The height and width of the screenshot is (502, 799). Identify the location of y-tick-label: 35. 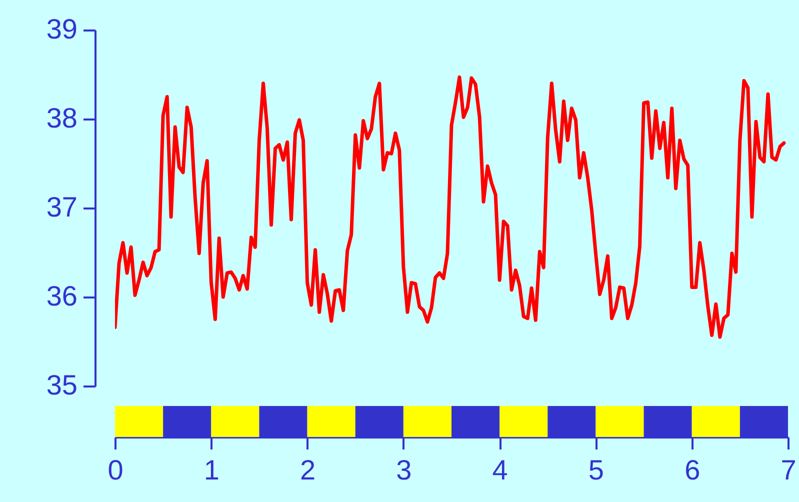
(62, 385).